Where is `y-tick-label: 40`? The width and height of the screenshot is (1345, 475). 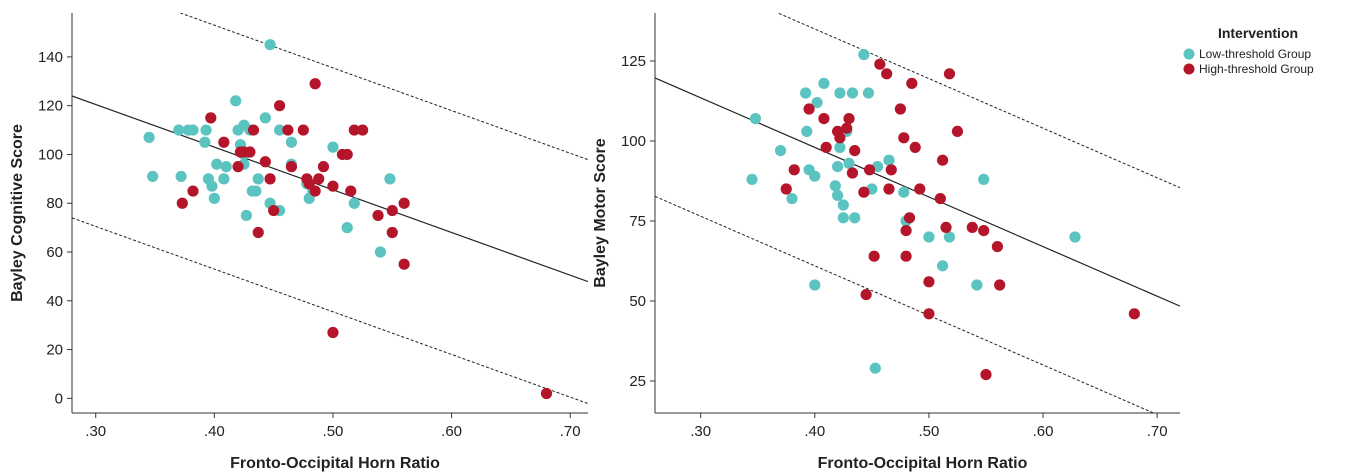
y-tick-label: 40 is located at coordinates (54, 301).